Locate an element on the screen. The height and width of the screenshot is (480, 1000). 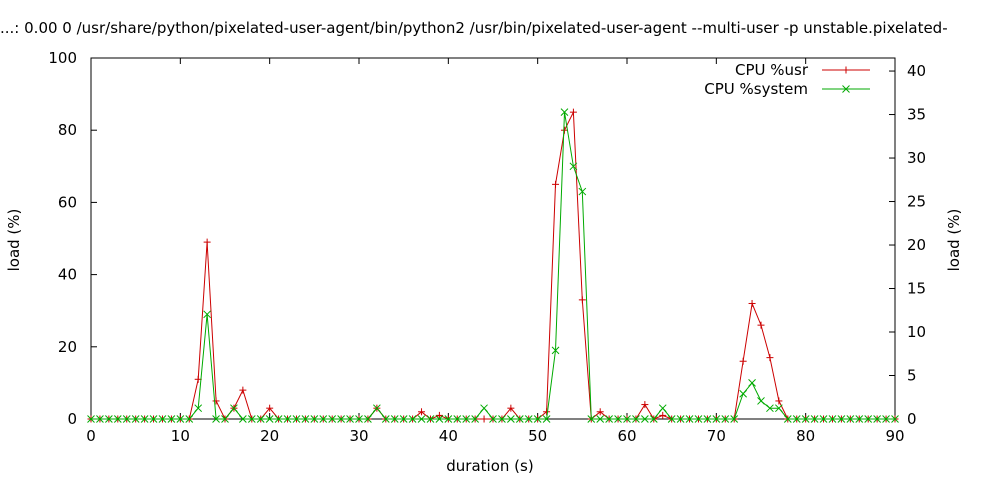
x-tick-label: 80 is located at coordinates (805, 436).